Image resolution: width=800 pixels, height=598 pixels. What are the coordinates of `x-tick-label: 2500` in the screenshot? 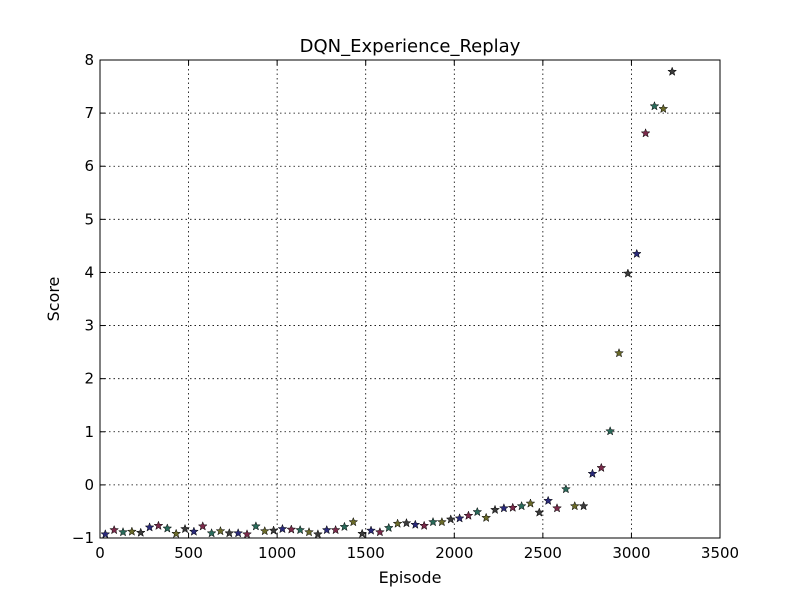 It's located at (543, 553).